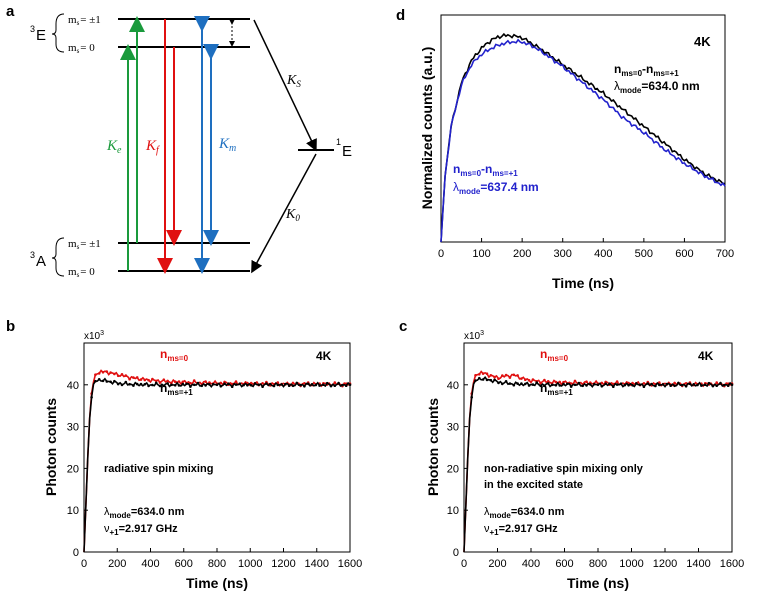  Describe the element at coordinates (152, 147) in the screenshot. I see `rate-kf-label: Kf` at that location.